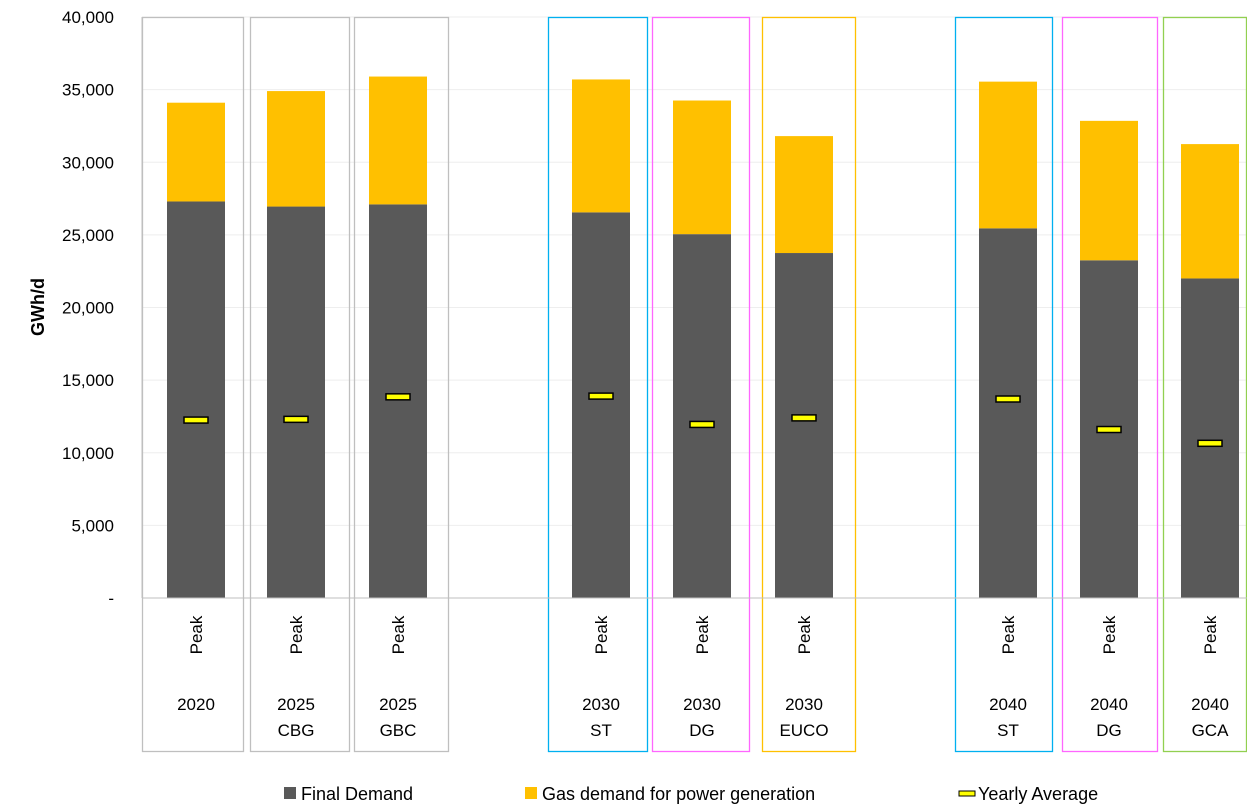  I want to click on y-tick-label: 30,000, so click(88, 162).